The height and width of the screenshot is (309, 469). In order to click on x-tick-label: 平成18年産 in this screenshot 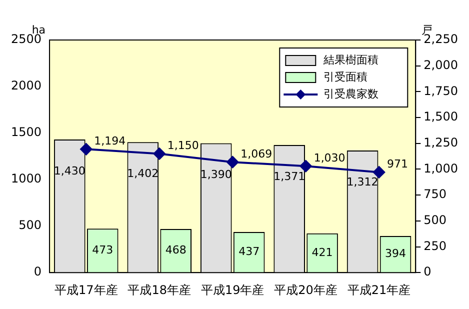, I will do `click(160, 289)`.